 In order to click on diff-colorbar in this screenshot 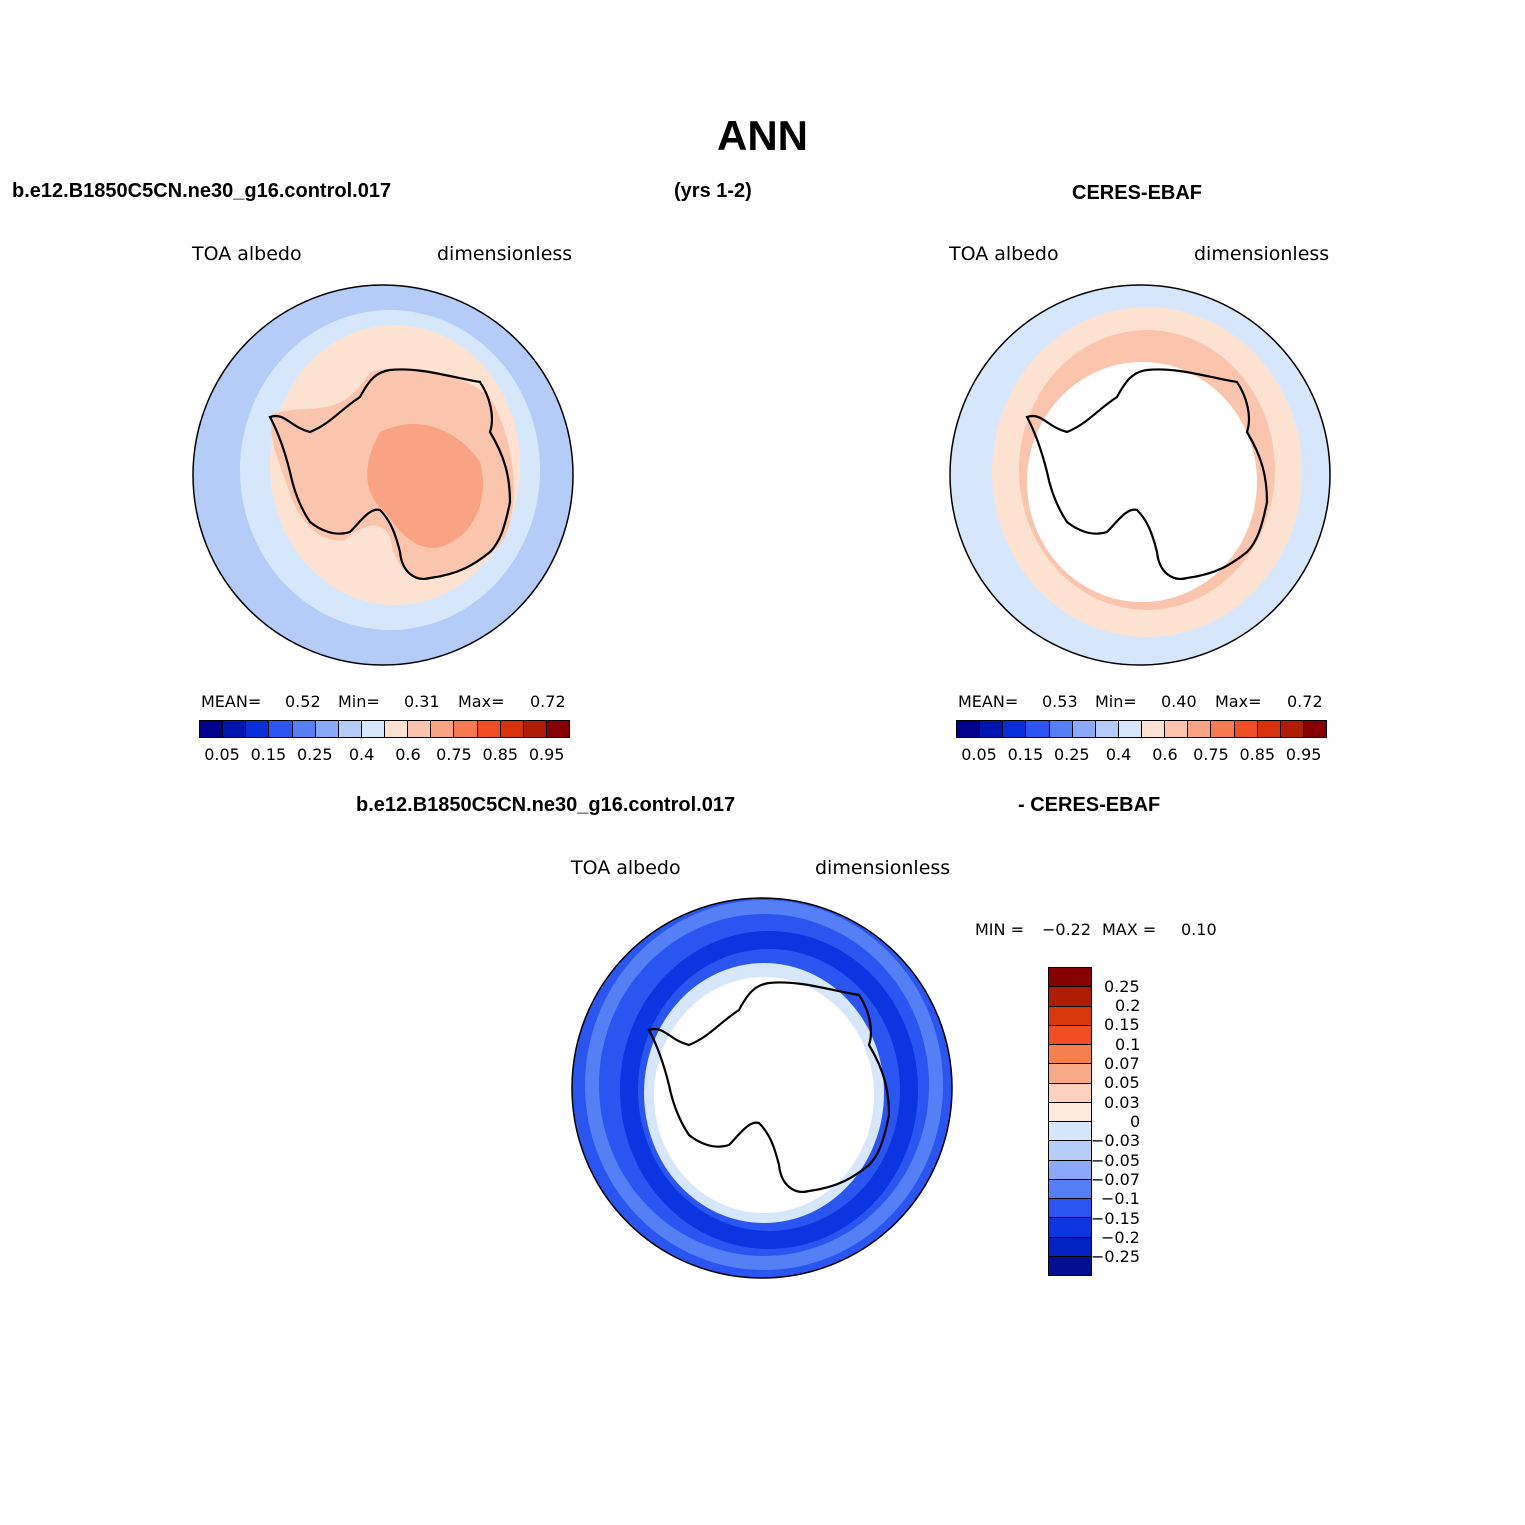, I will do `click(1070, 1121)`.